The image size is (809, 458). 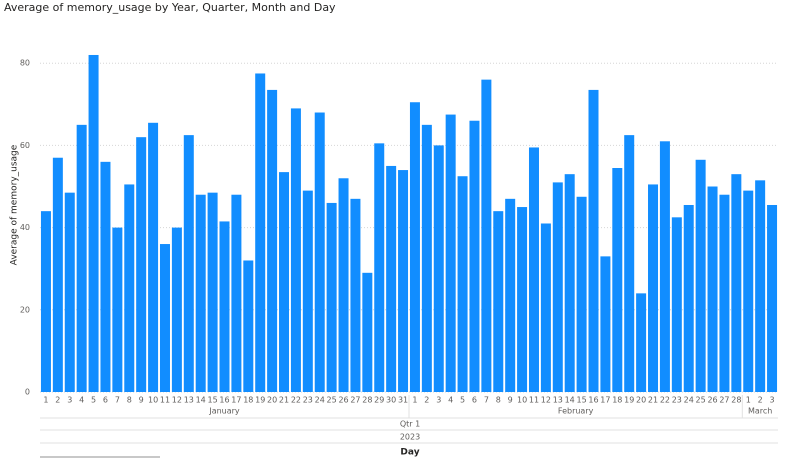 What do you see at coordinates (641, 400) in the screenshot?
I see `x-tick-label: 20` at bounding box center [641, 400].